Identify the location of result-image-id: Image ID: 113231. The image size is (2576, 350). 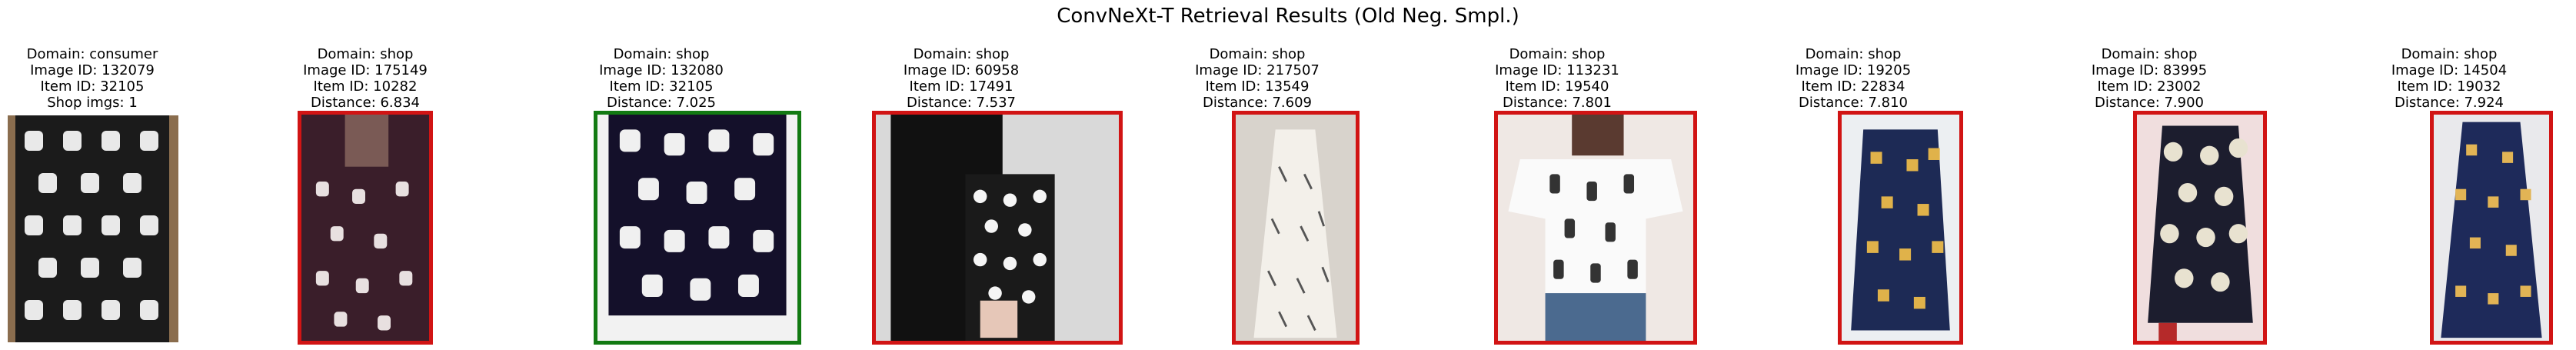
(1557, 70).